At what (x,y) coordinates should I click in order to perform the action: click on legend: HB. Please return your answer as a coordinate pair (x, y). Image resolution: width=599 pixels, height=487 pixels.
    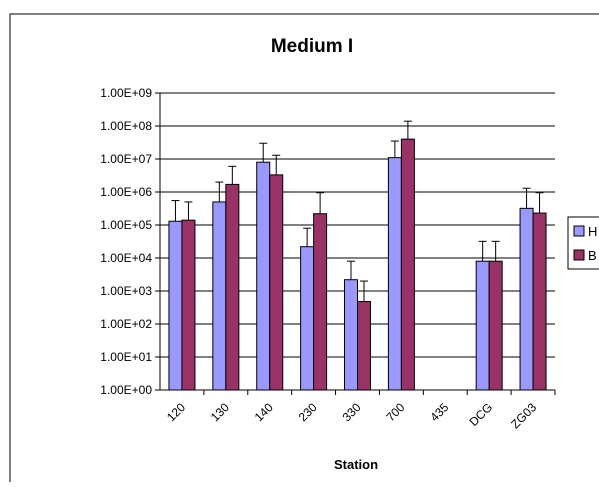
    Looking at the image, I should click on (583, 243).